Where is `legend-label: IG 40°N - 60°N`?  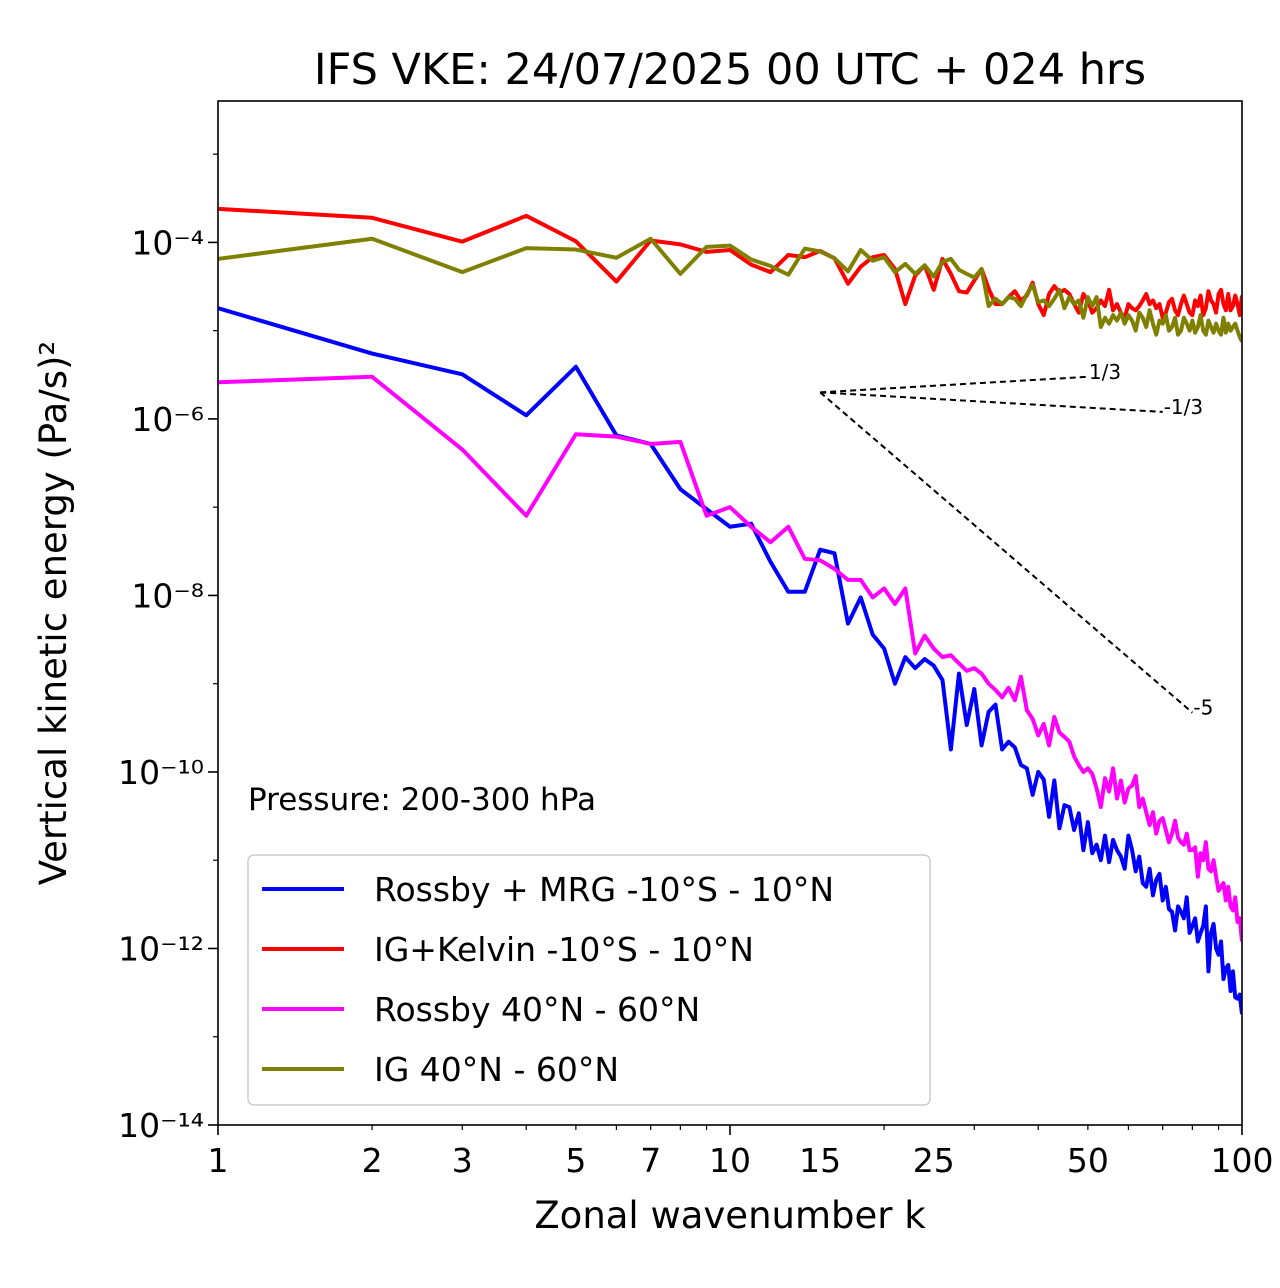
legend-label: IG 40°N - 60°N is located at coordinates (496, 1069).